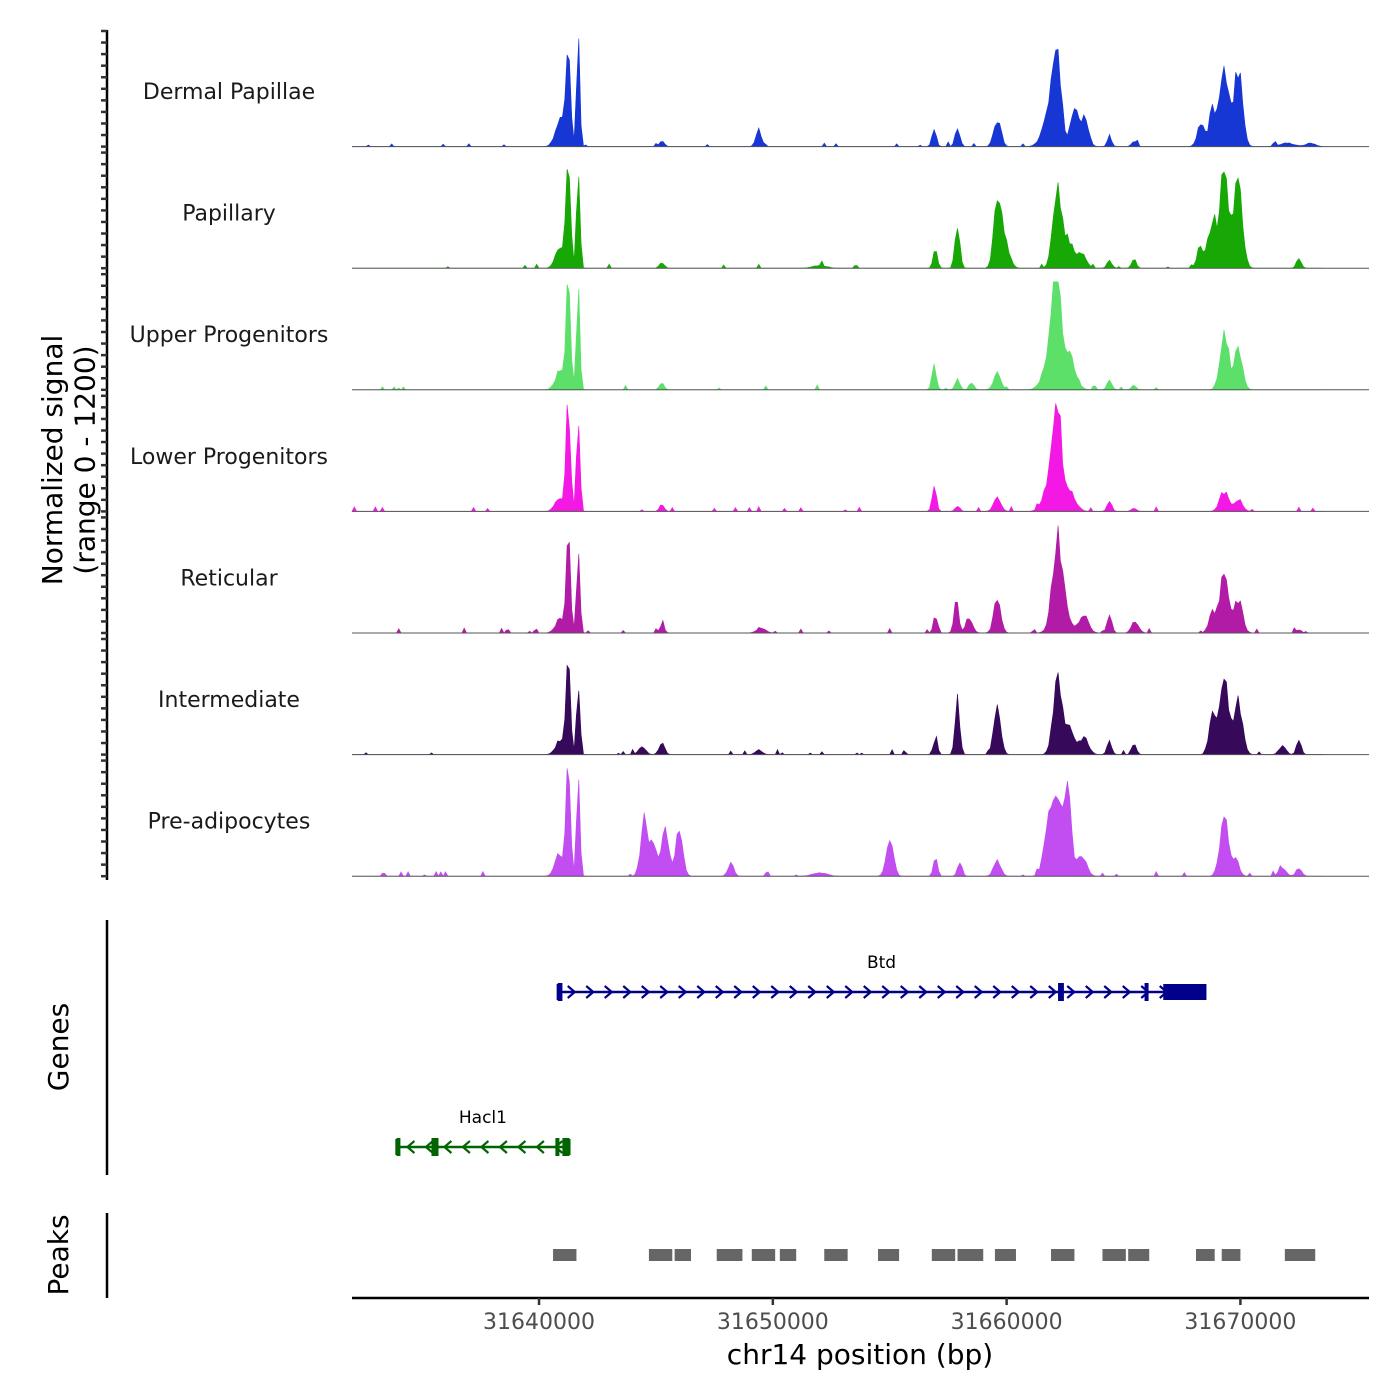 The height and width of the screenshot is (1400, 1400). I want to click on gene-btd: Btd, so click(881, 977).